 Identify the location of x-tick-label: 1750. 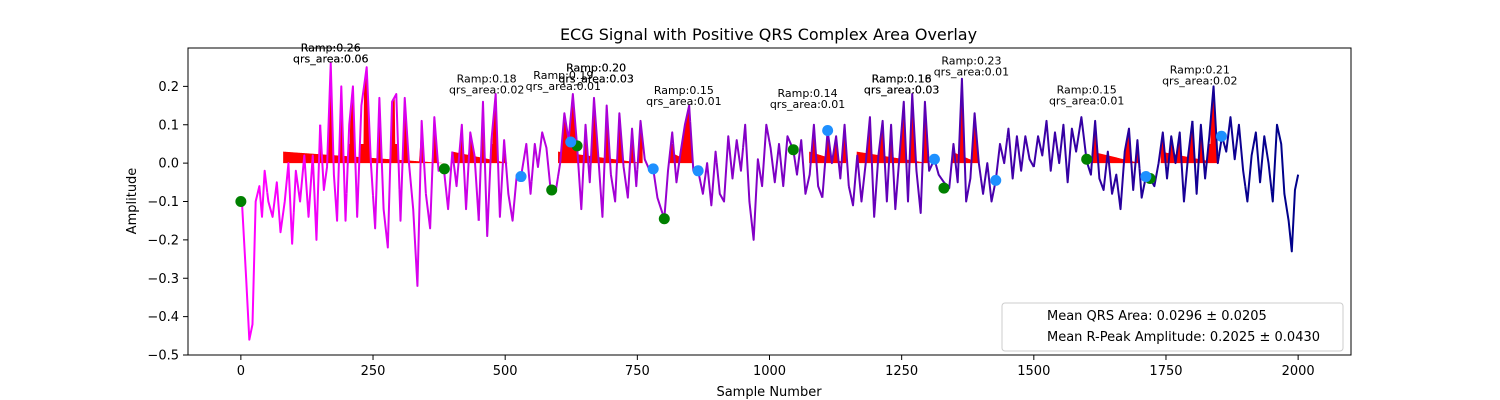
(1165, 371).